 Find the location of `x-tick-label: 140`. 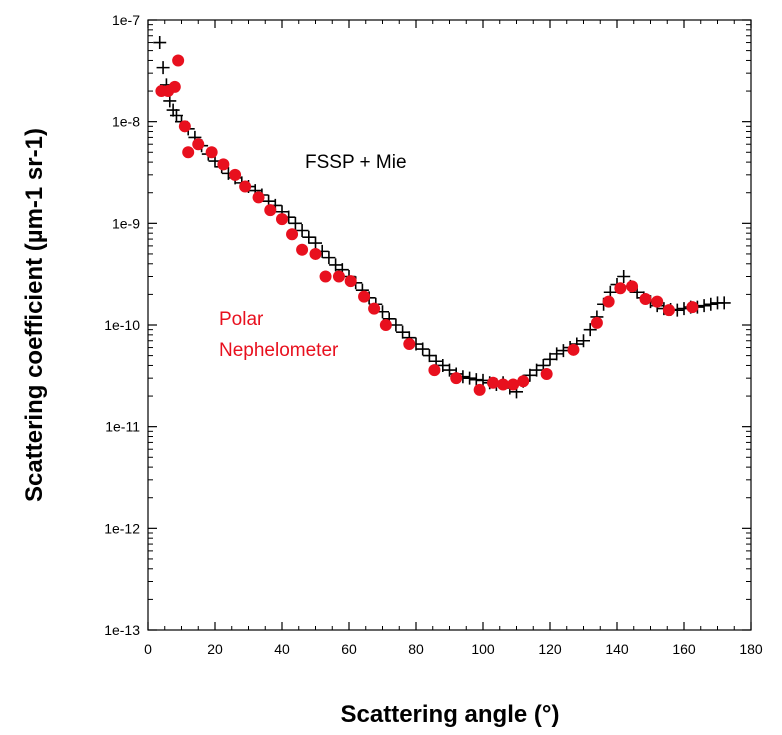

x-tick-label: 140 is located at coordinates (617, 649).